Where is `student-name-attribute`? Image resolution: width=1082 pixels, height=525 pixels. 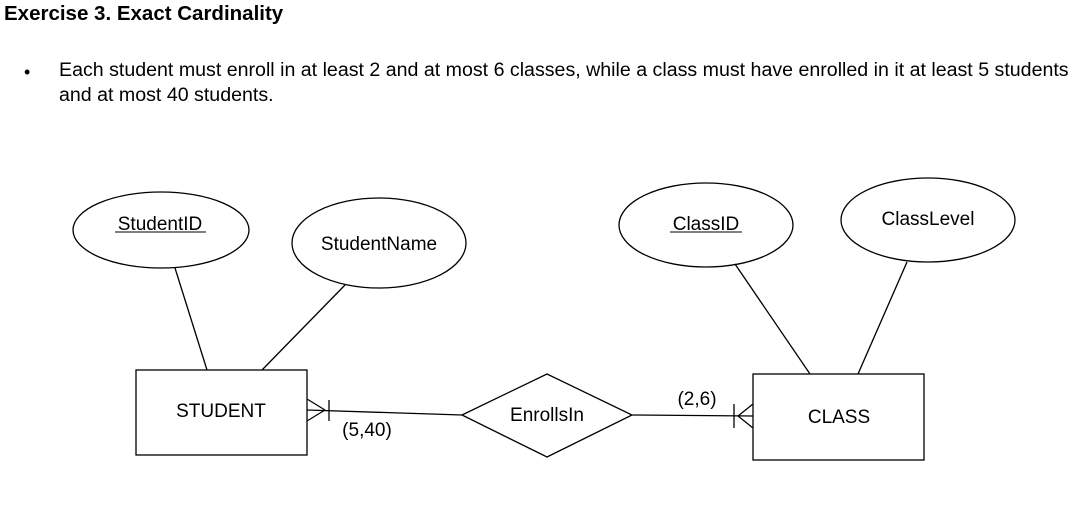 student-name-attribute is located at coordinates (379, 243).